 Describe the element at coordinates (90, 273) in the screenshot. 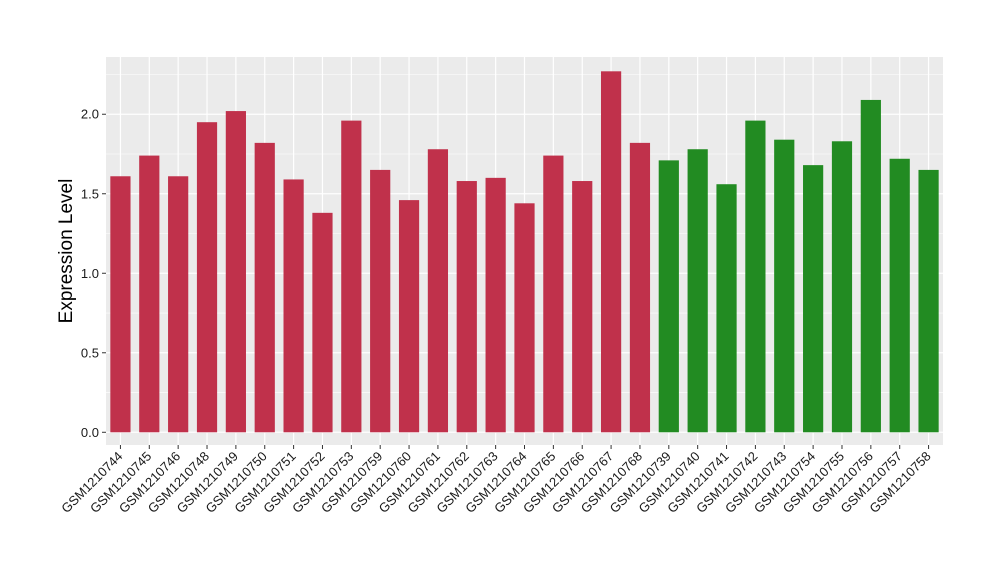

I see `y-tick-label: 1.0` at that location.